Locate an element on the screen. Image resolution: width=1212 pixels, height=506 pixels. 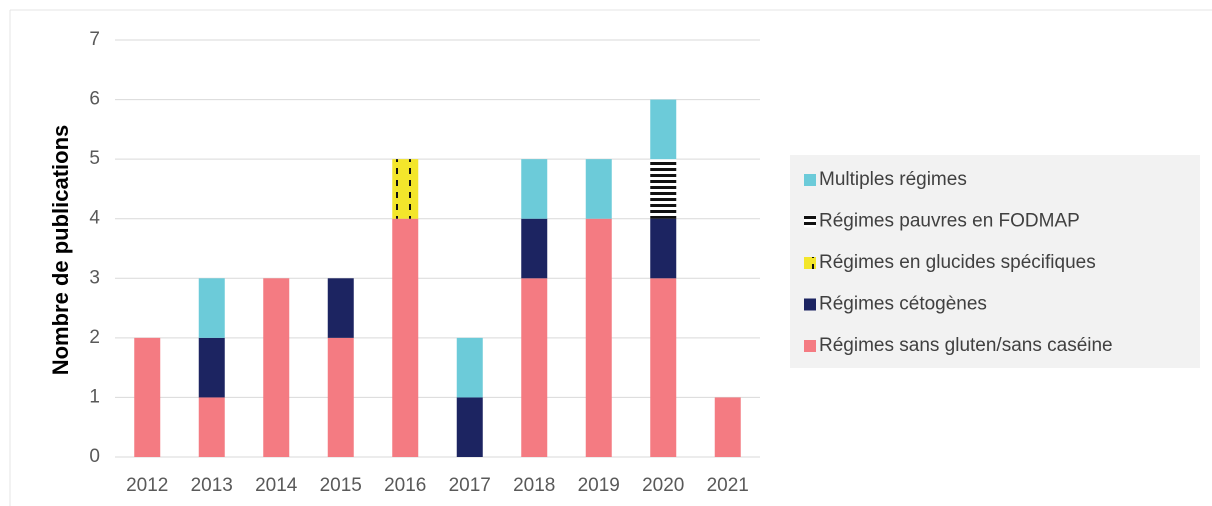
y-tick-label: 1 is located at coordinates (94, 396).